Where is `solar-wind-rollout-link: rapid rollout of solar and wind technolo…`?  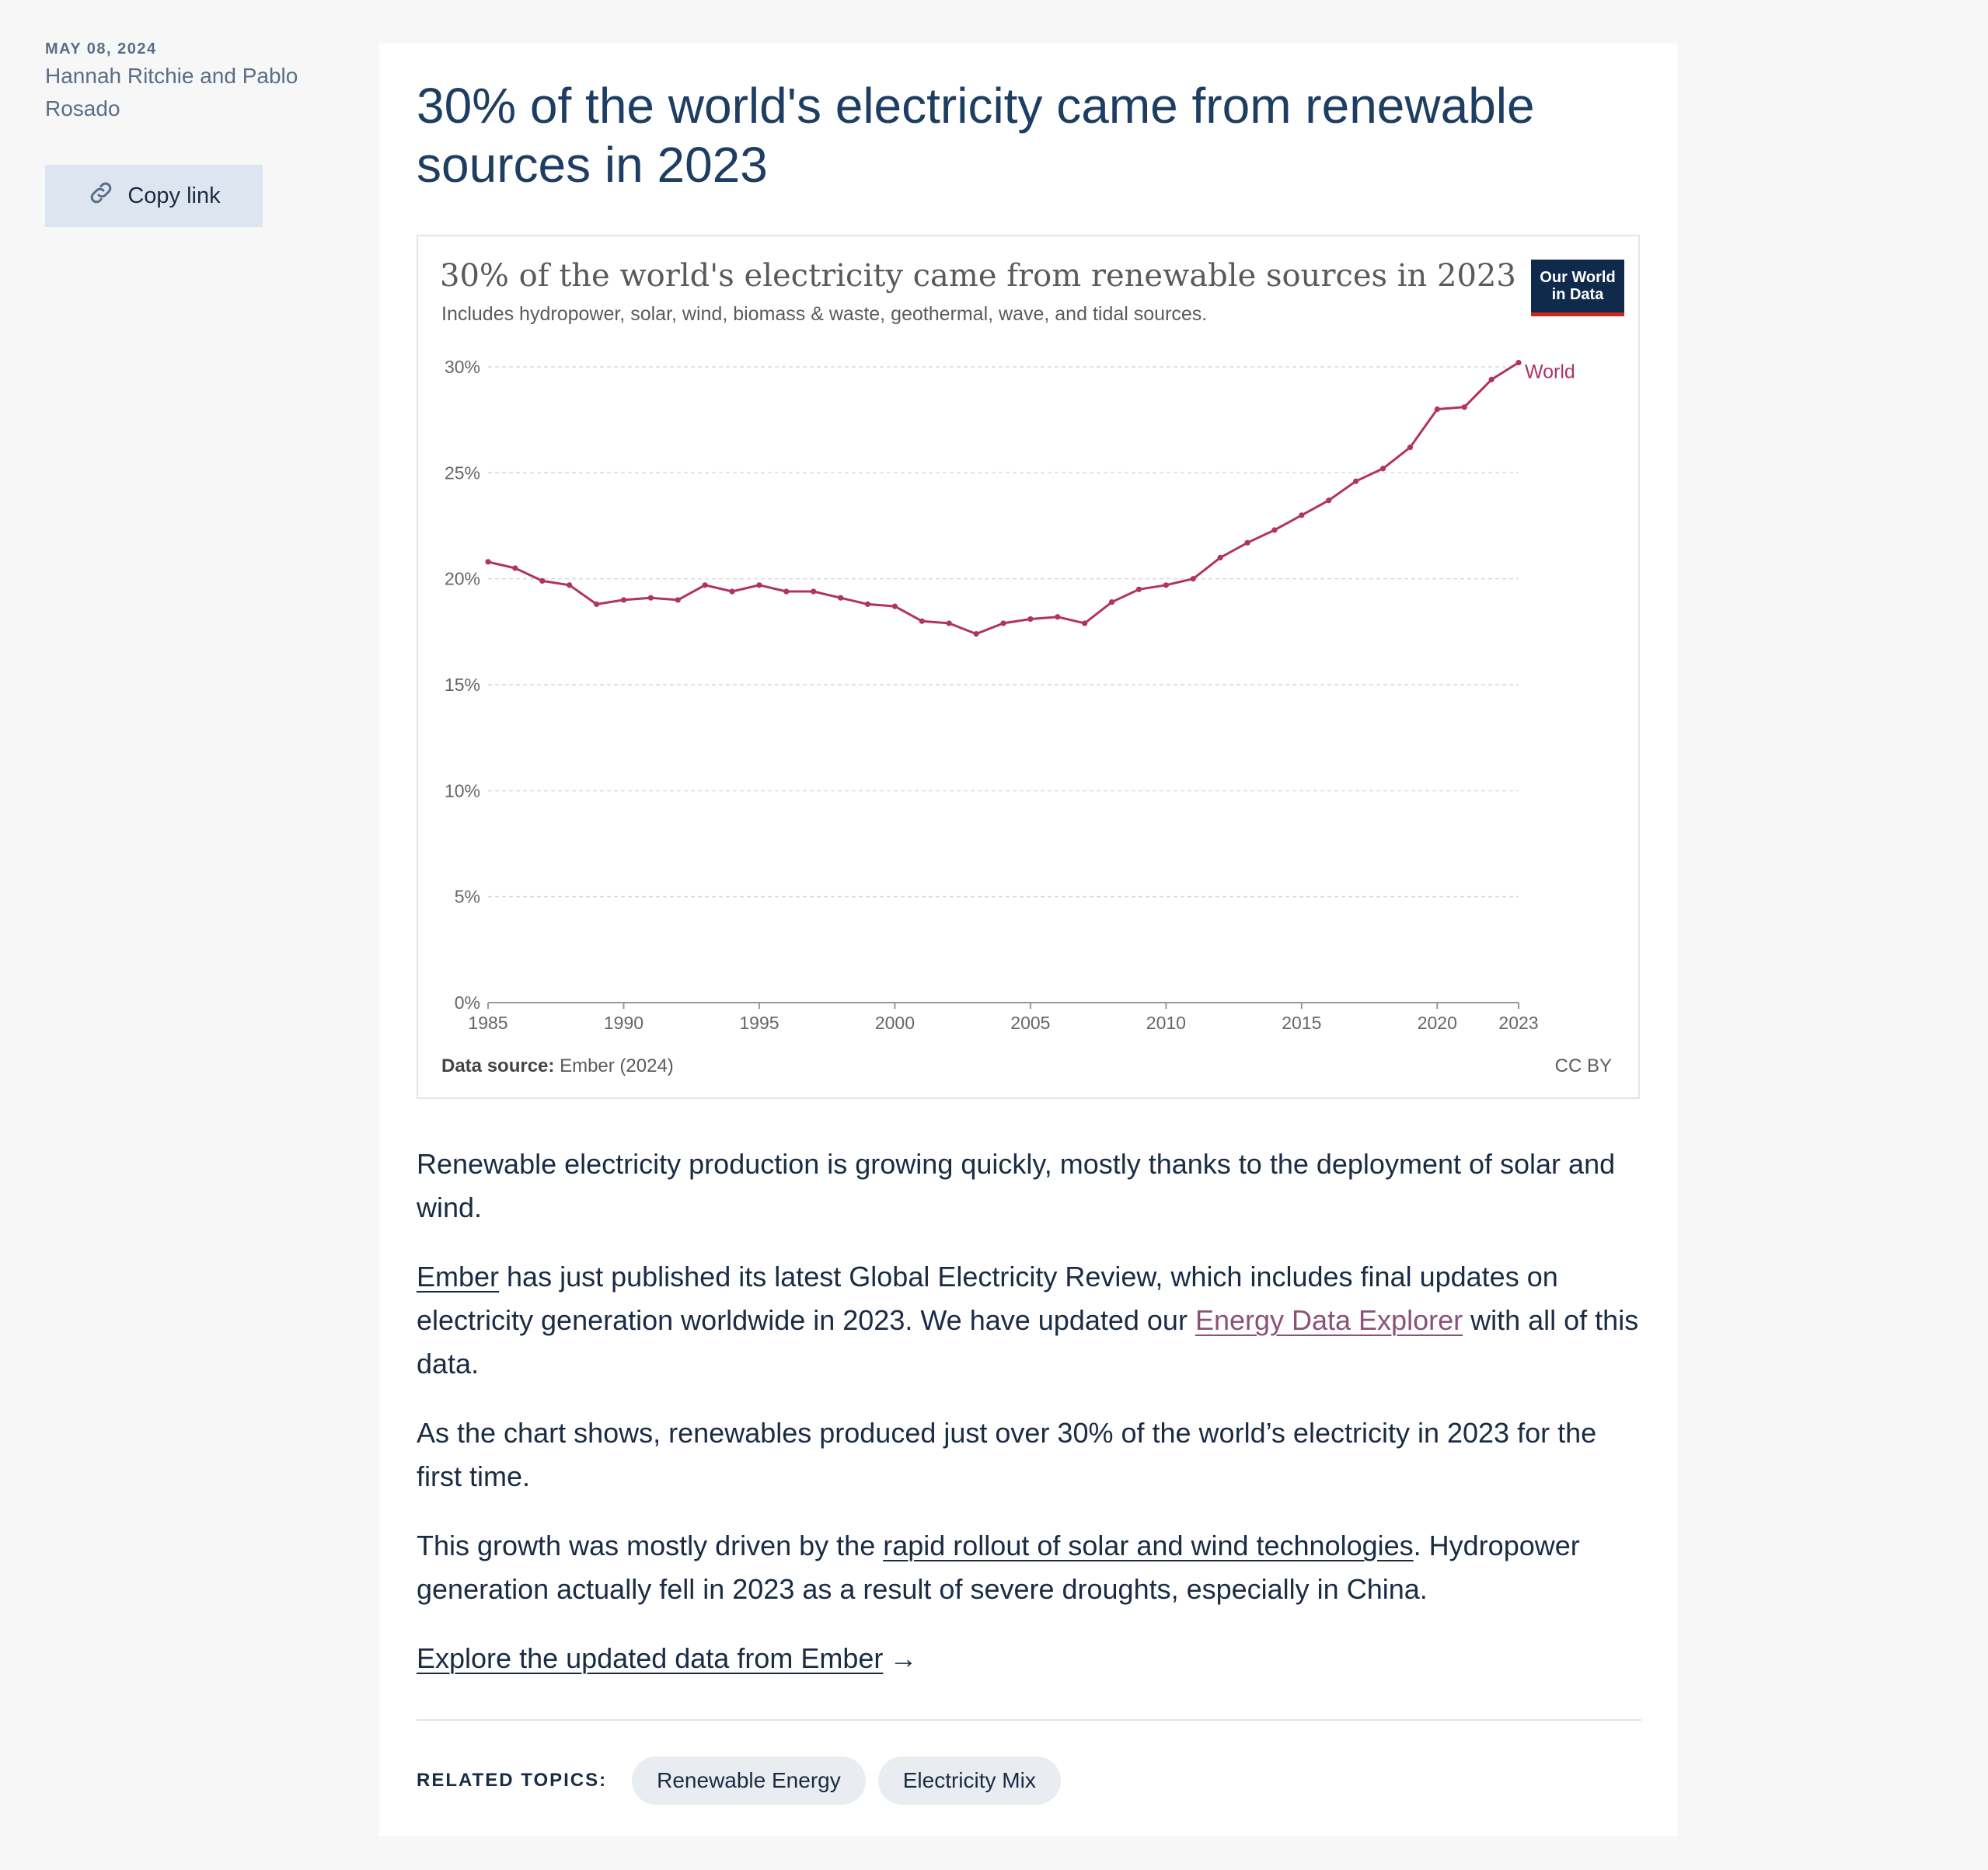
solar-wind-rollout-link: rapid rollout of solar and wind technolo… is located at coordinates (1148, 1545).